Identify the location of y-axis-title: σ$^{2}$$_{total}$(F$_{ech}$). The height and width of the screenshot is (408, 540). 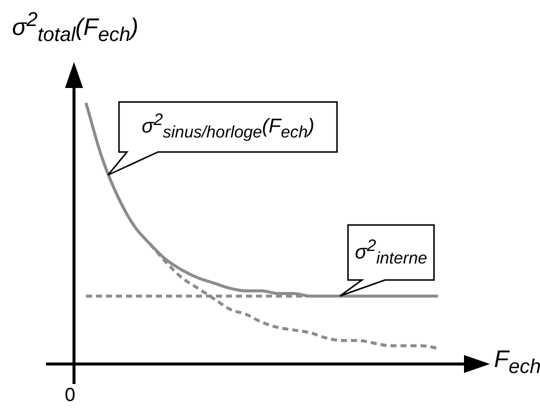
(75, 27).